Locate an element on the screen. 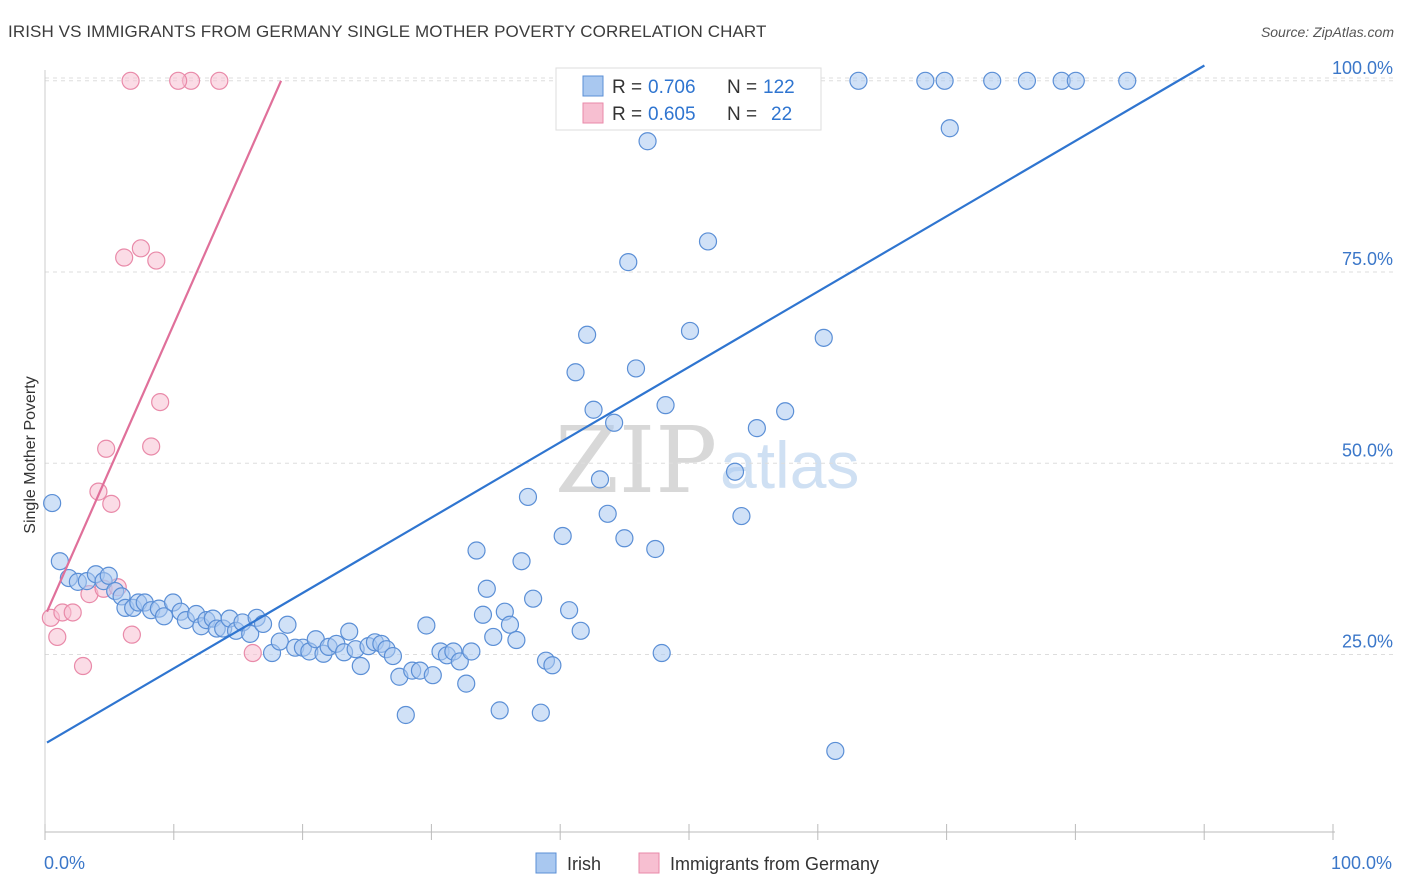 This screenshot has height=892, width=1406. germany-trend-line is located at coordinates (164, 346).